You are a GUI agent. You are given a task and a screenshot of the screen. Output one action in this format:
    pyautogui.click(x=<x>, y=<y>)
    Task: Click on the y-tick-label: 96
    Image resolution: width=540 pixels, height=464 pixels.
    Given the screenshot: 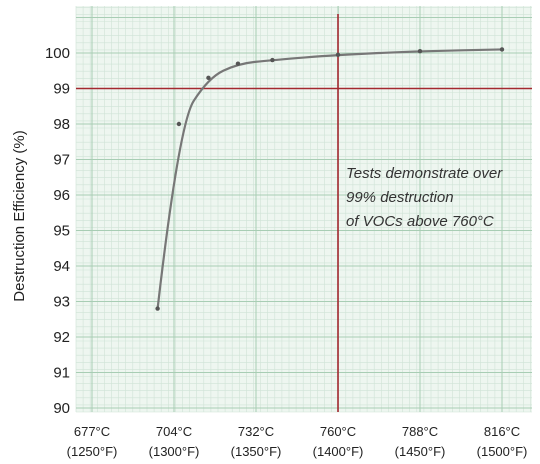 What is the action you would take?
    pyautogui.click(x=61, y=195)
    